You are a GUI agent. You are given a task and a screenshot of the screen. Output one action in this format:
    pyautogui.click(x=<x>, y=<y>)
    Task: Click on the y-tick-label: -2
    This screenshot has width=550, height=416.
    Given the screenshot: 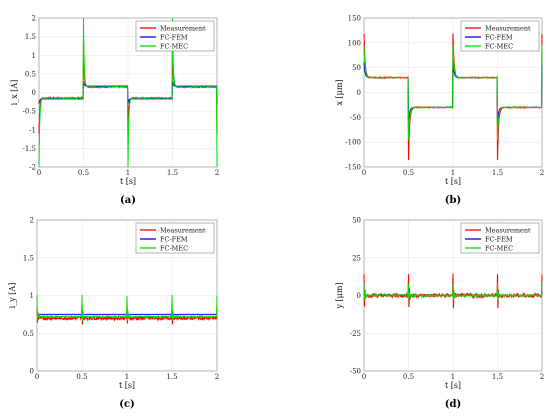 What is the action you would take?
    pyautogui.click(x=32, y=168)
    